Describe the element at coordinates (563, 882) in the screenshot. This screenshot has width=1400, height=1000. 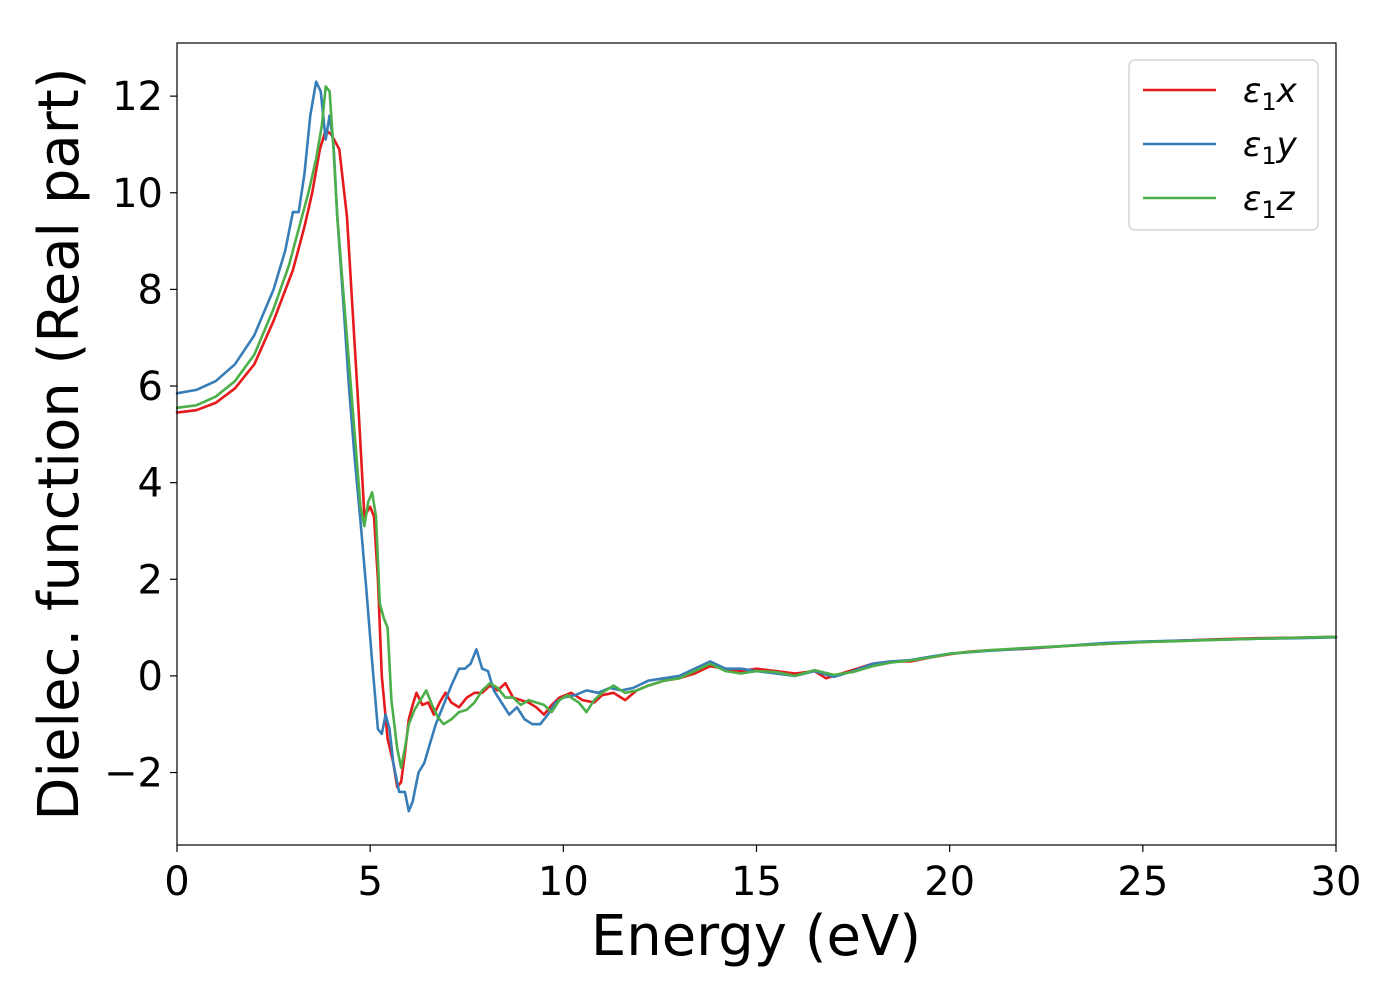
I see `x-tick-label: 10` at that location.